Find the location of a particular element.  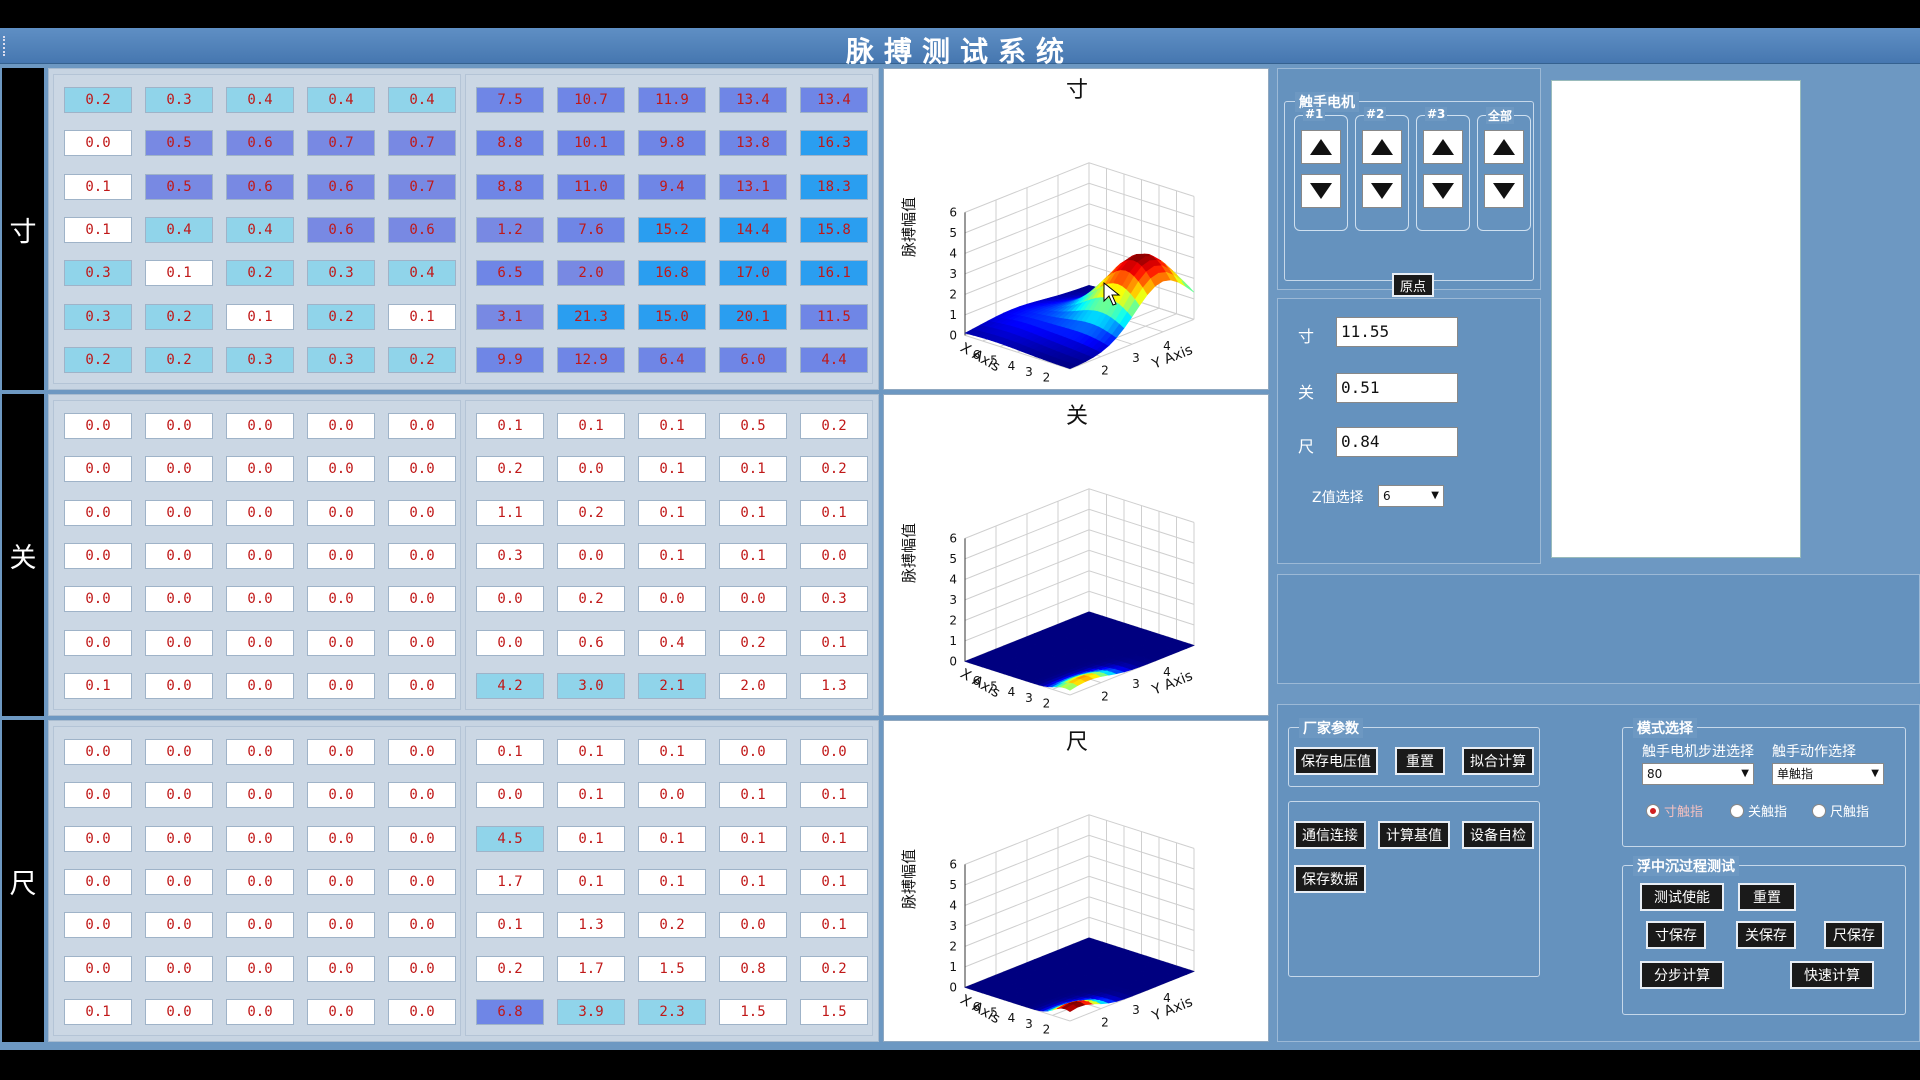

grid-cell: 15.2 is located at coordinates (672, 229).